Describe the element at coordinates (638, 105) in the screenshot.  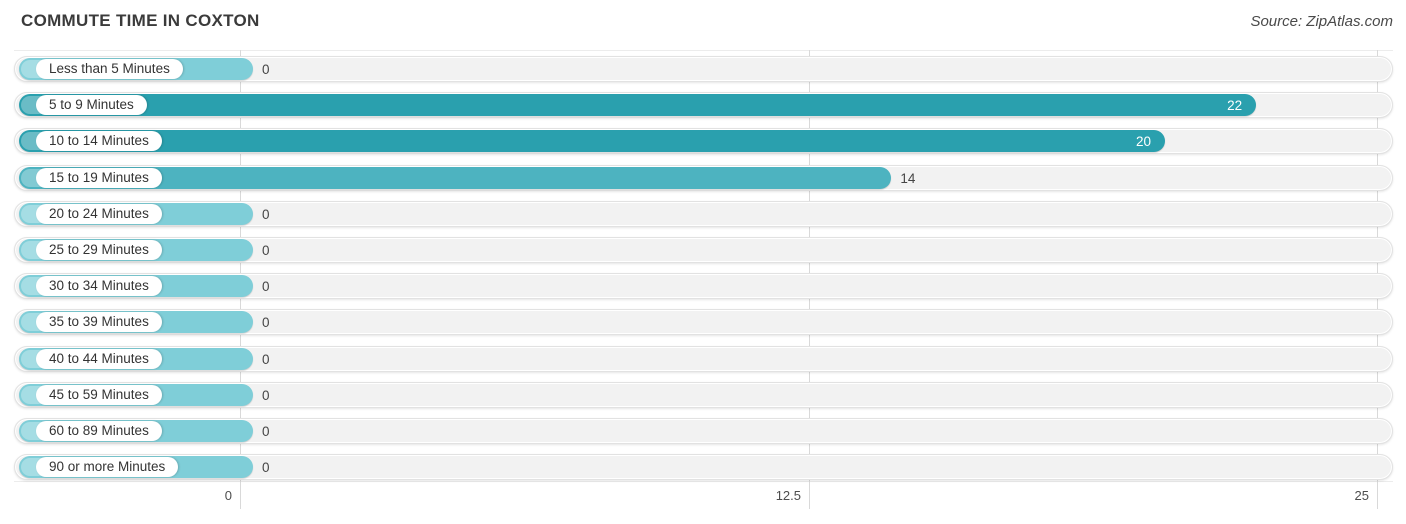
I see `bar: 5 to 9 Minutes` at that location.